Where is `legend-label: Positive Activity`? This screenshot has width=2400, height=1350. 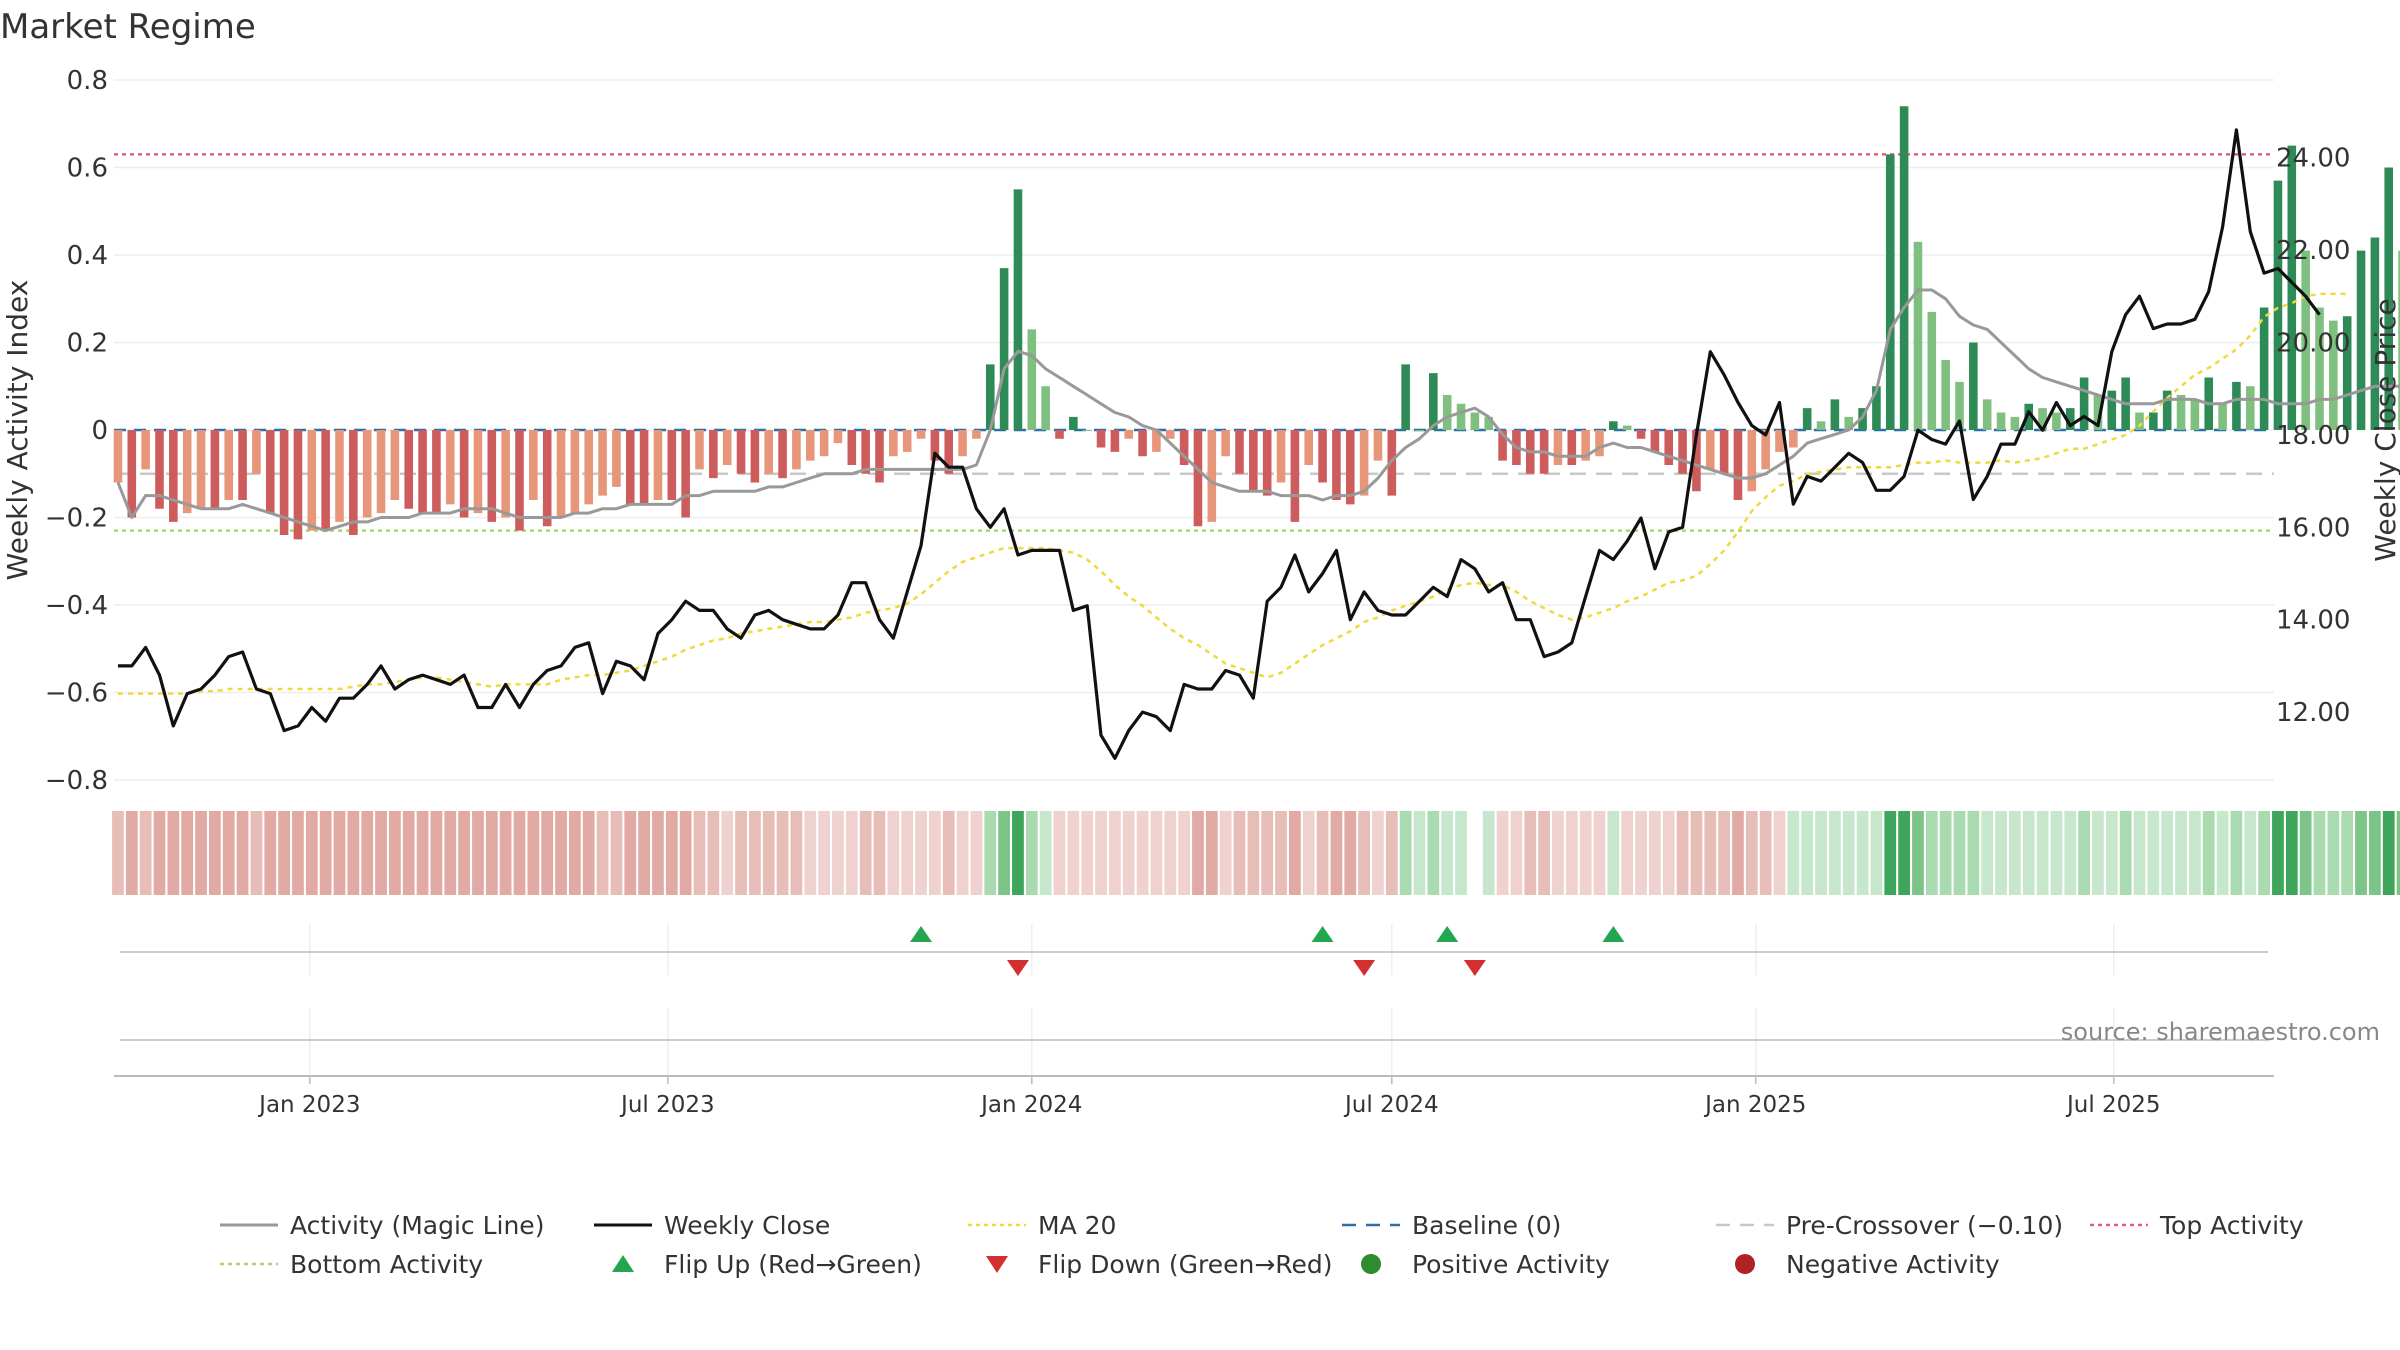
legend-label: Positive Activity is located at coordinates (1511, 1264).